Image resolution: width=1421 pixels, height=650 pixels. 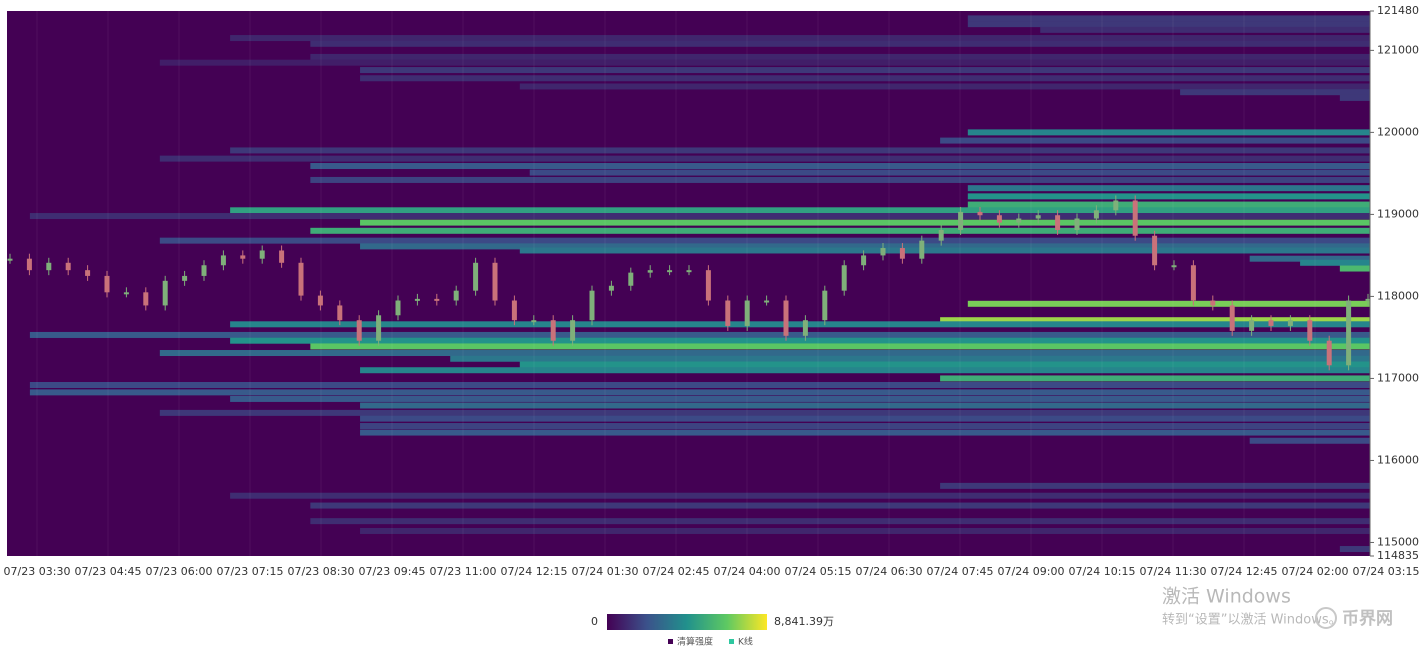 I want to click on x-tick-label: 07/24 01:30, so click(x=605, y=571).